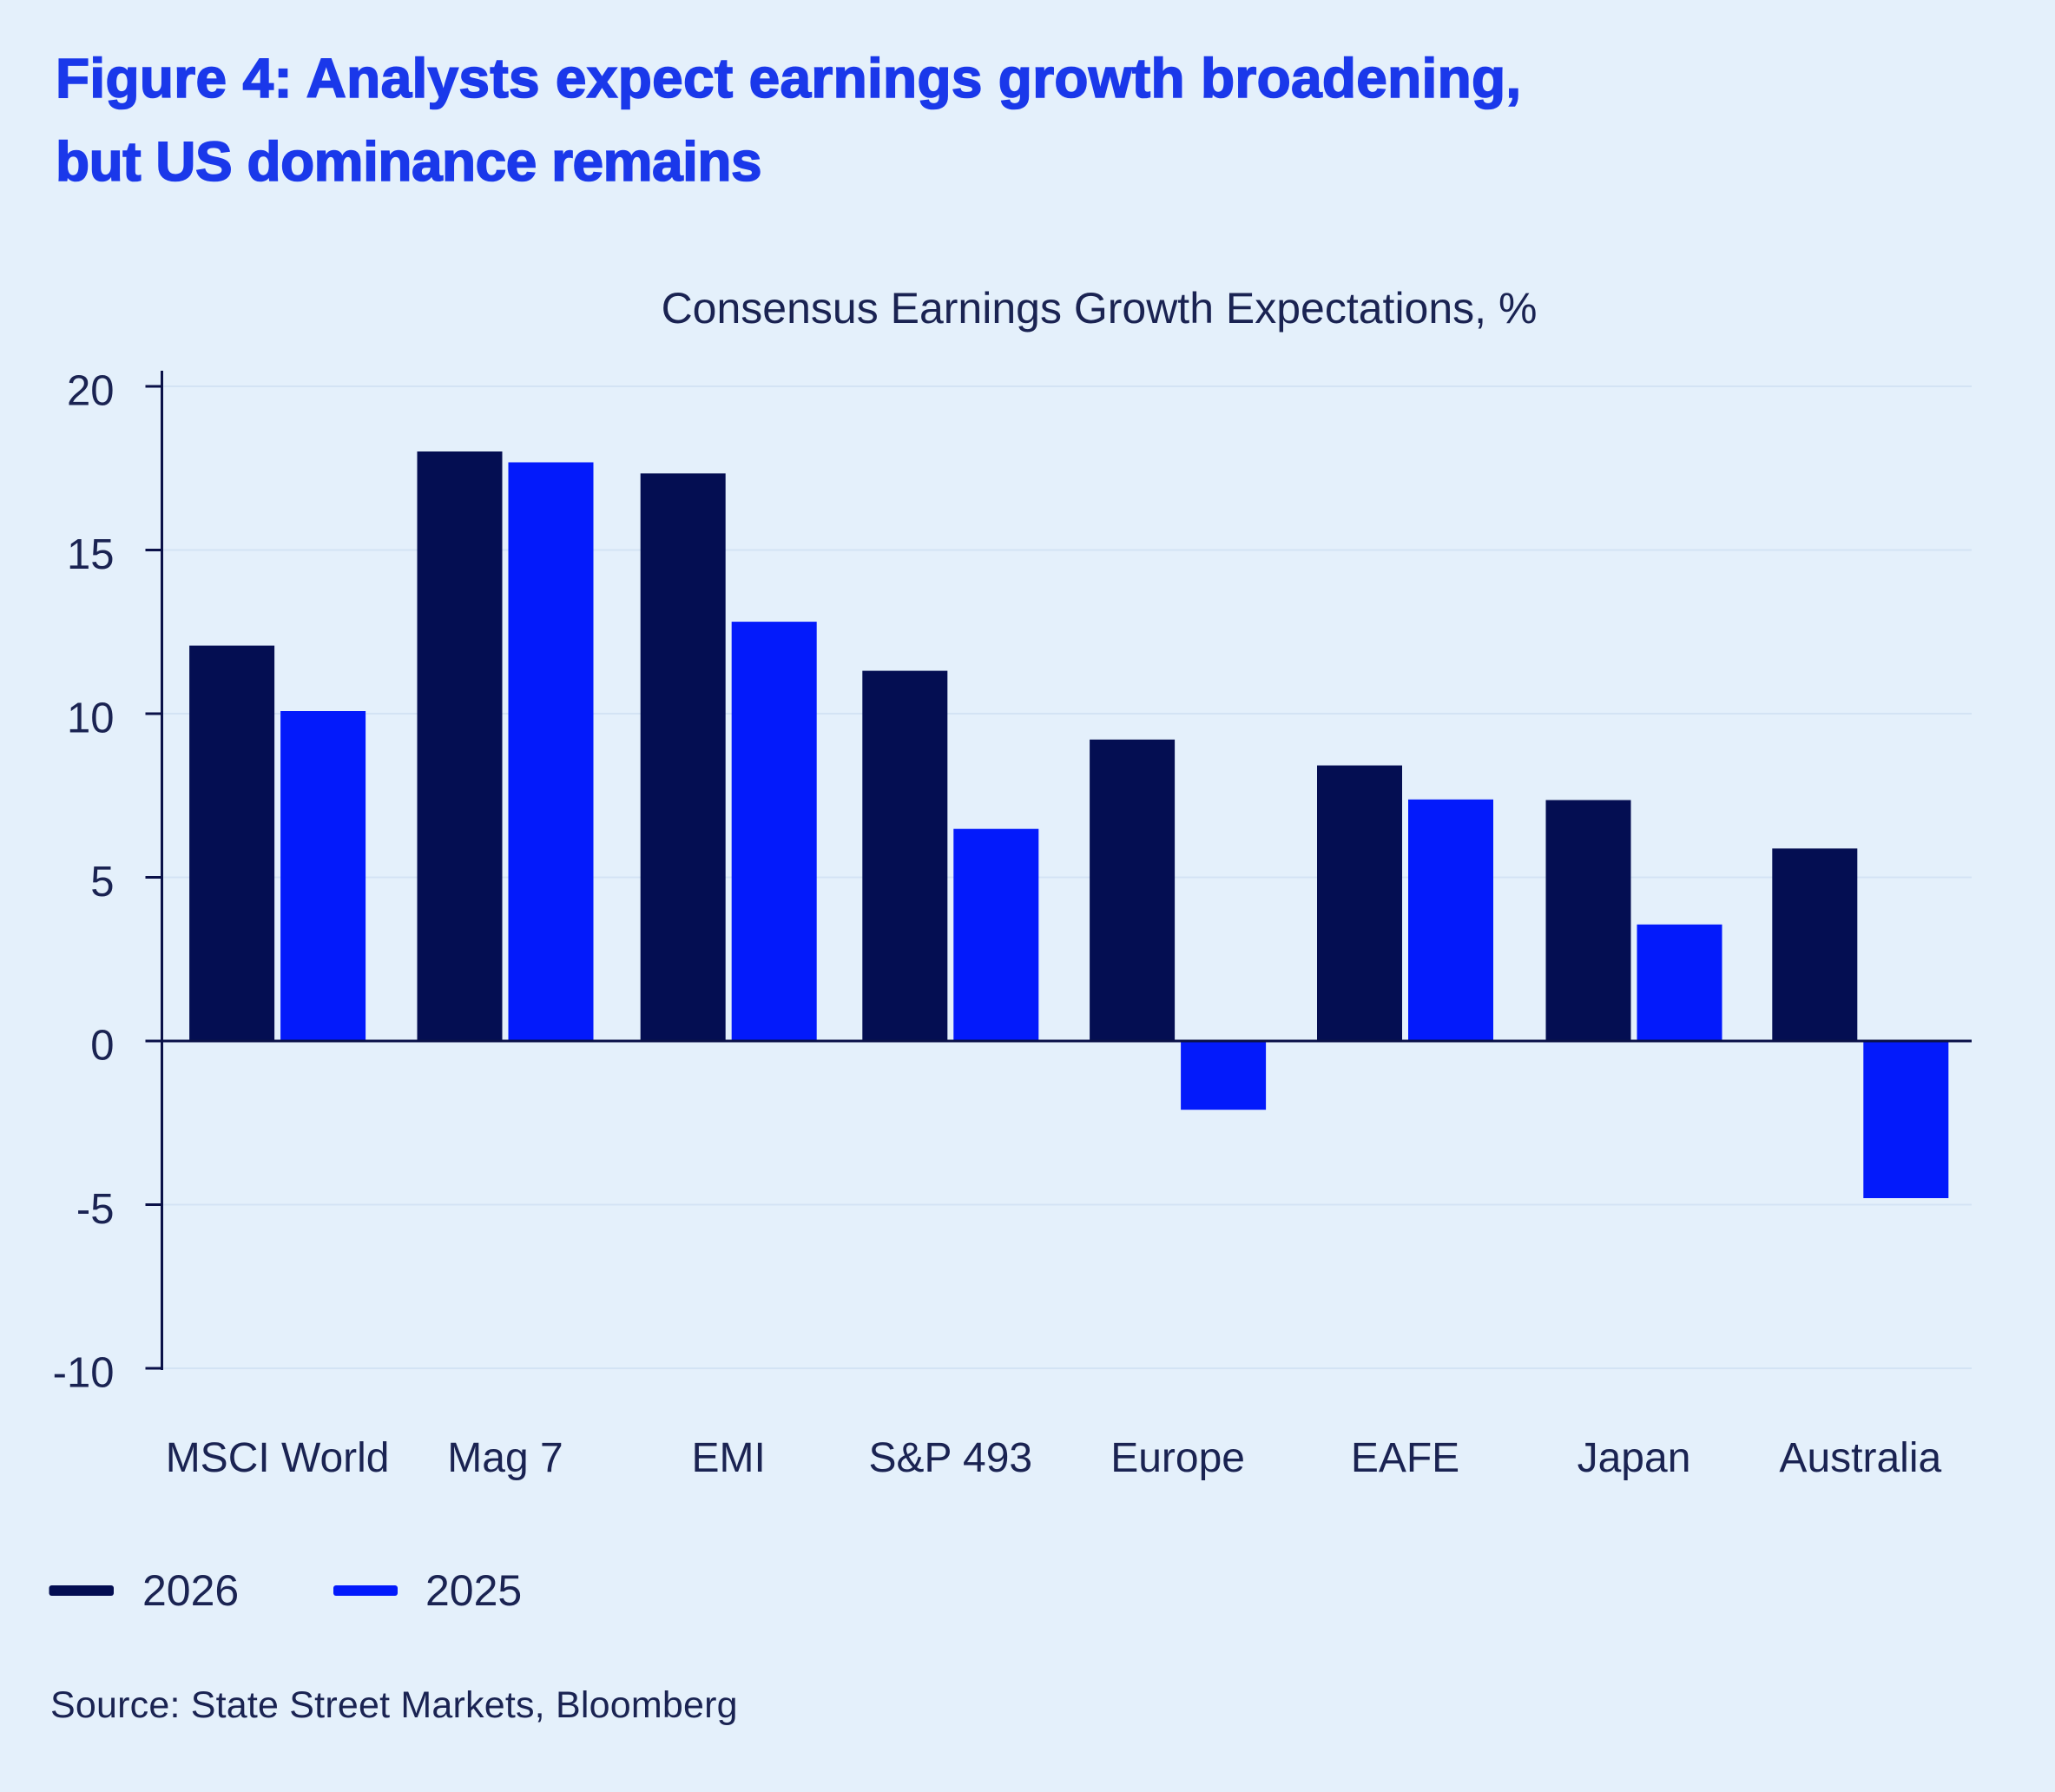 The height and width of the screenshot is (1792, 2055). What do you see at coordinates (84, 1373) in the screenshot?
I see `svg-text: -10` at bounding box center [84, 1373].